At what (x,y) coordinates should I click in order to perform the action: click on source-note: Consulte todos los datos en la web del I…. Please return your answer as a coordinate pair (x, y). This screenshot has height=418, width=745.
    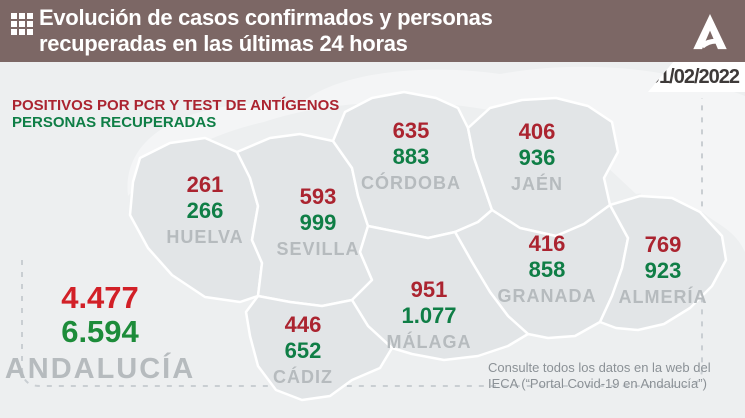
    Looking at the image, I should click on (603, 376).